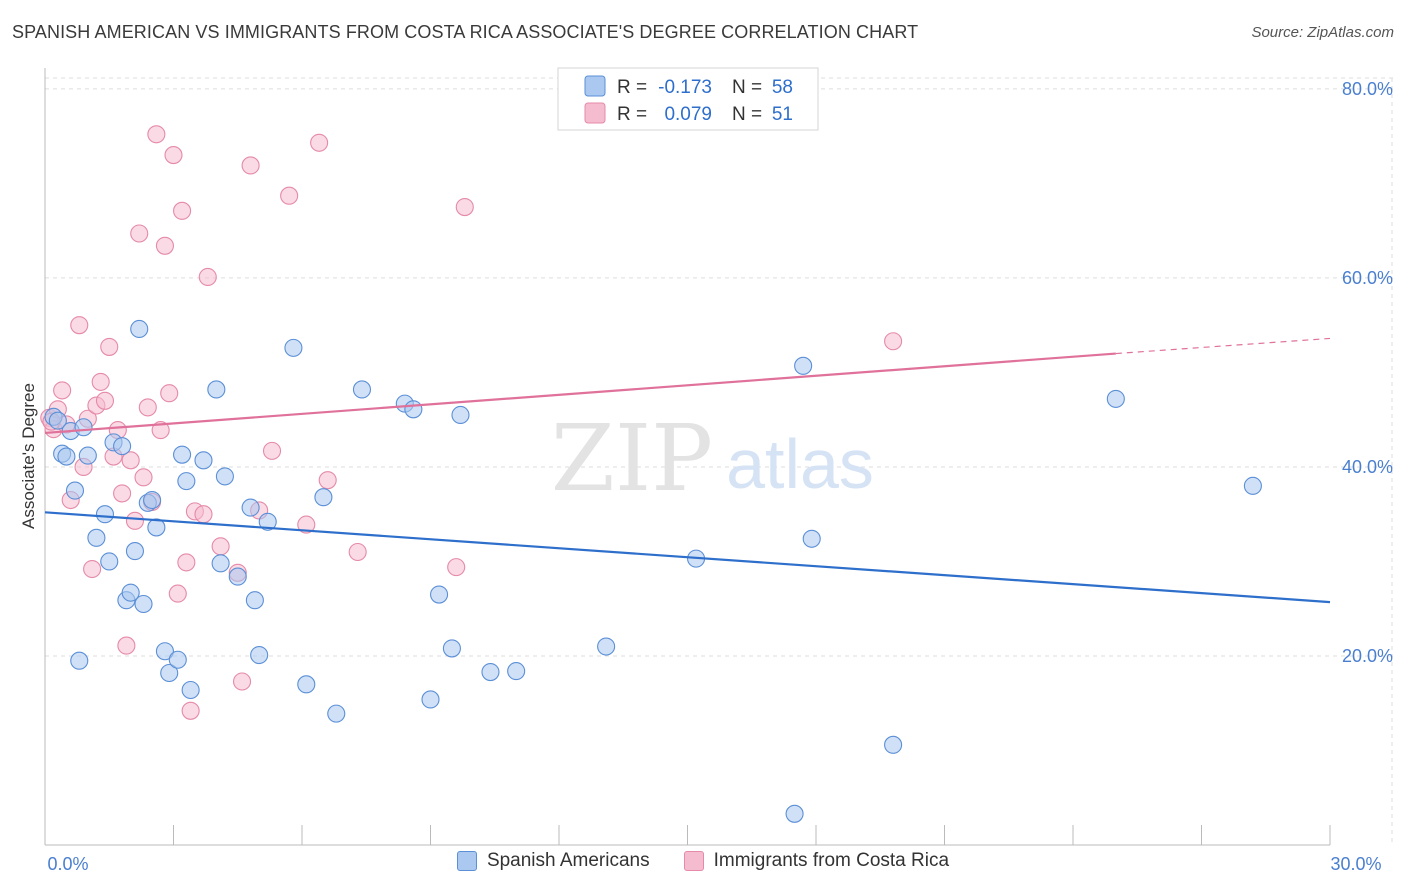  I want to click on legend-swatch-blue, so click(466, 861).